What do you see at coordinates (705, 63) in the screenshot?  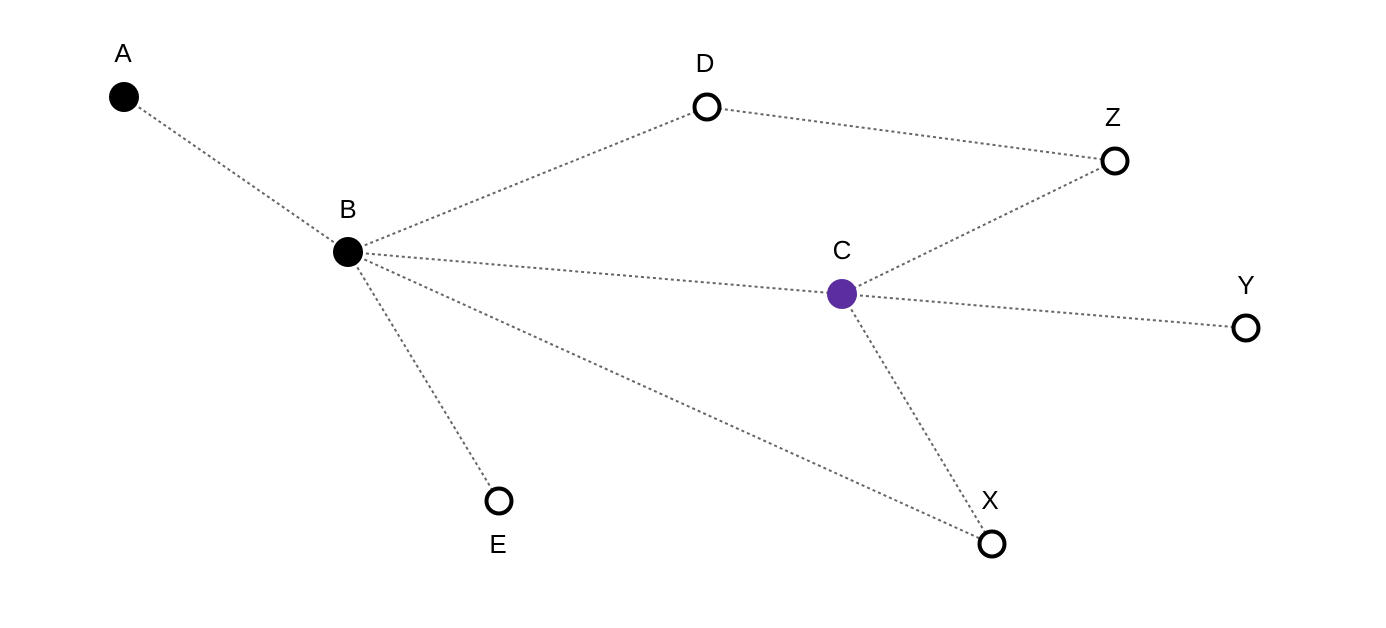 I see `node-d-label: D` at bounding box center [705, 63].